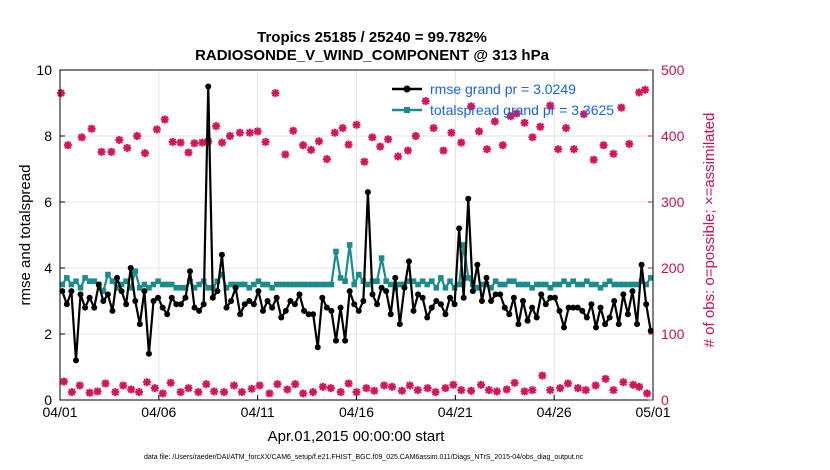  Describe the element at coordinates (48, 400) in the screenshot. I see `y-tick-label: 0` at that location.